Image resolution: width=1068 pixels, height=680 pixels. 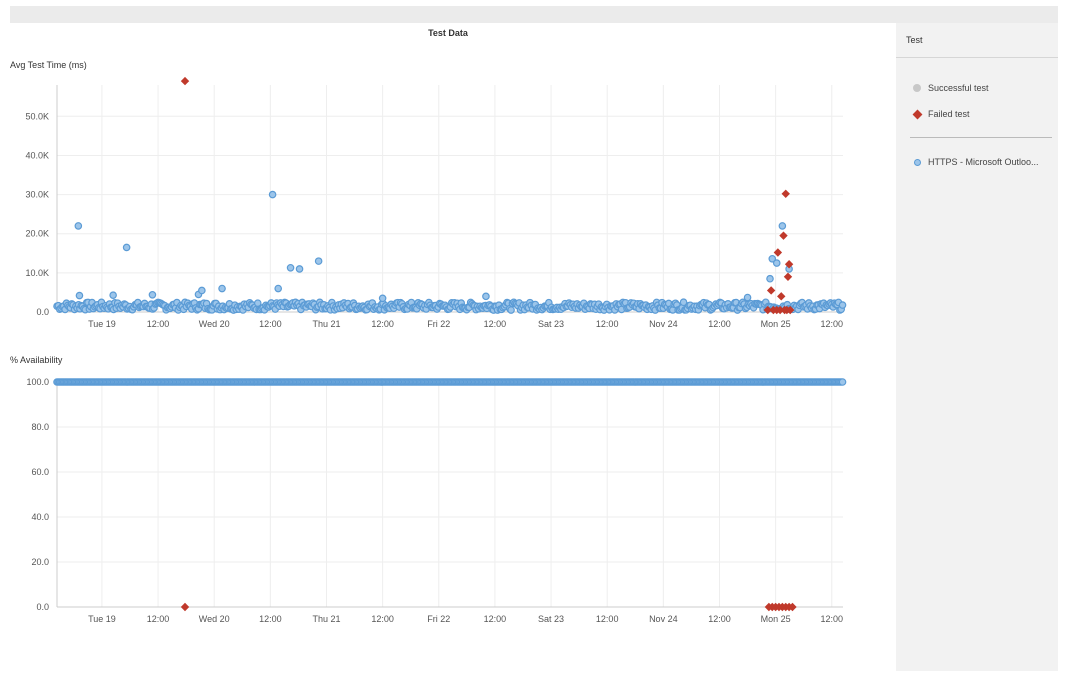 What do you see at coordinates (36, 360) in the screenshot?
I see `y-axis-title: % Availability` at bounding box center [36, 360].